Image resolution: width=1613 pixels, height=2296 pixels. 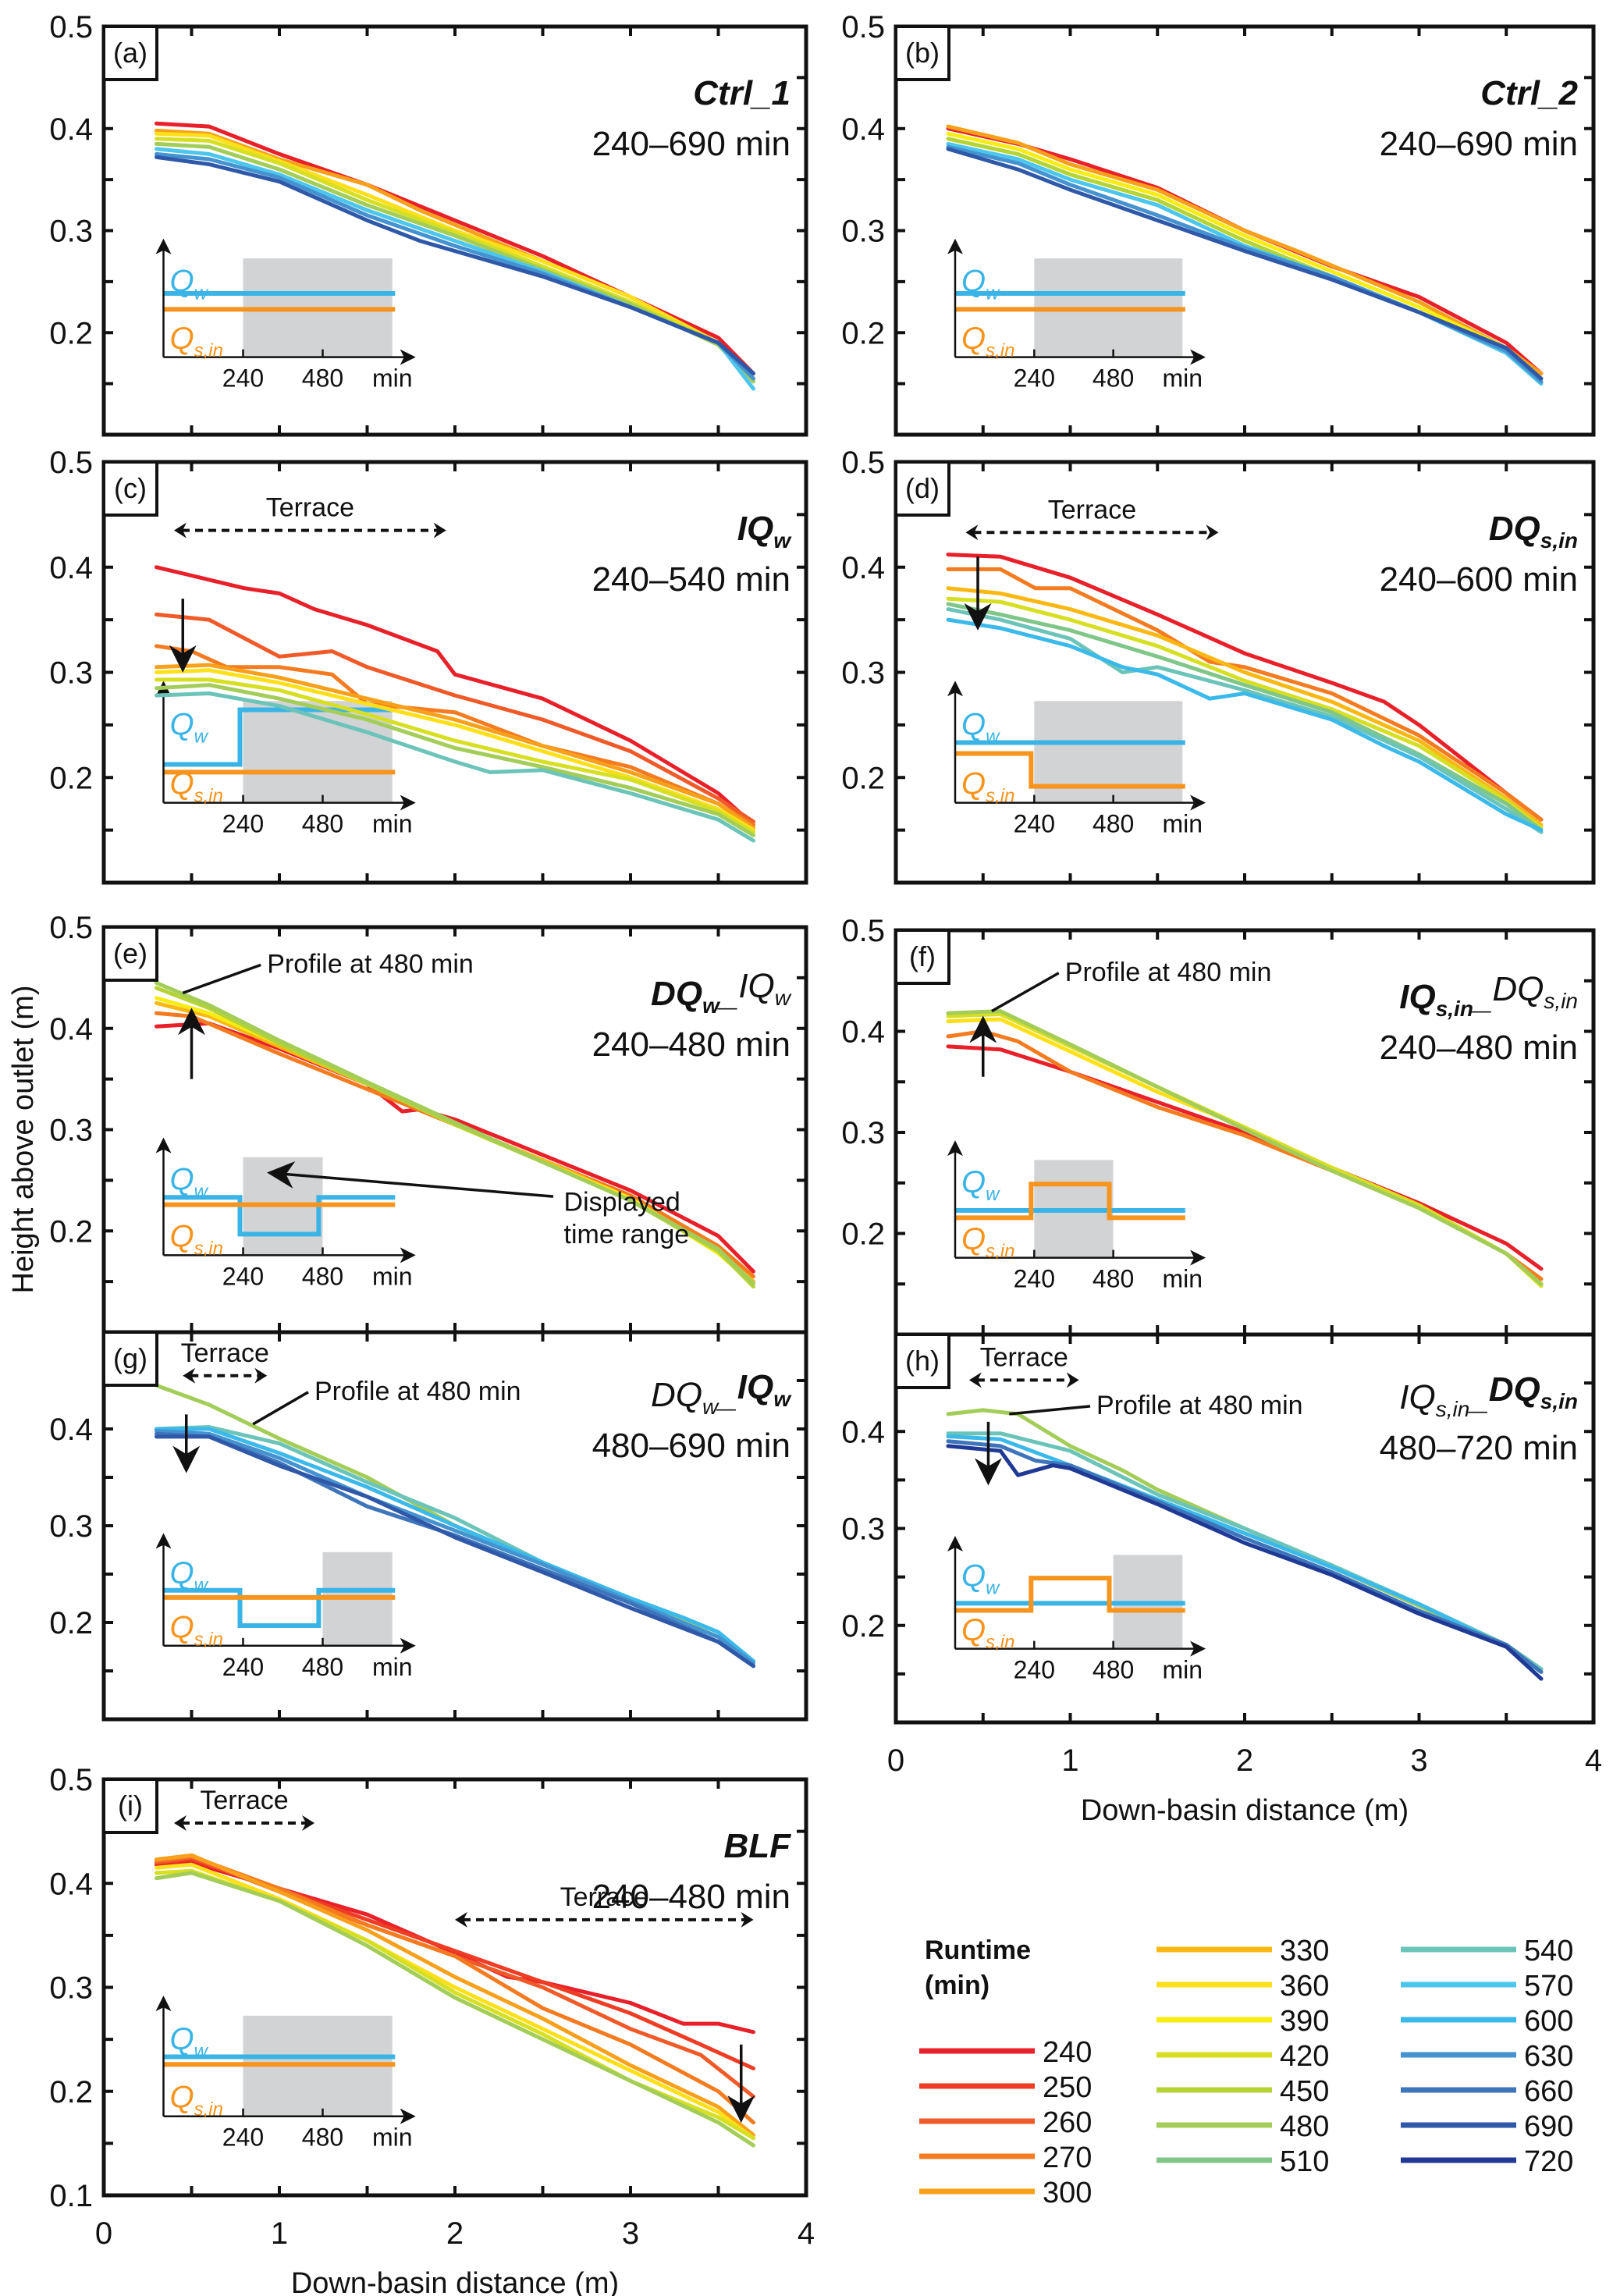 What do you see at coordinates (627, 1234) in the screenshot?
I see `callout-label-line2: time range` at bounding box center [627, 1234].